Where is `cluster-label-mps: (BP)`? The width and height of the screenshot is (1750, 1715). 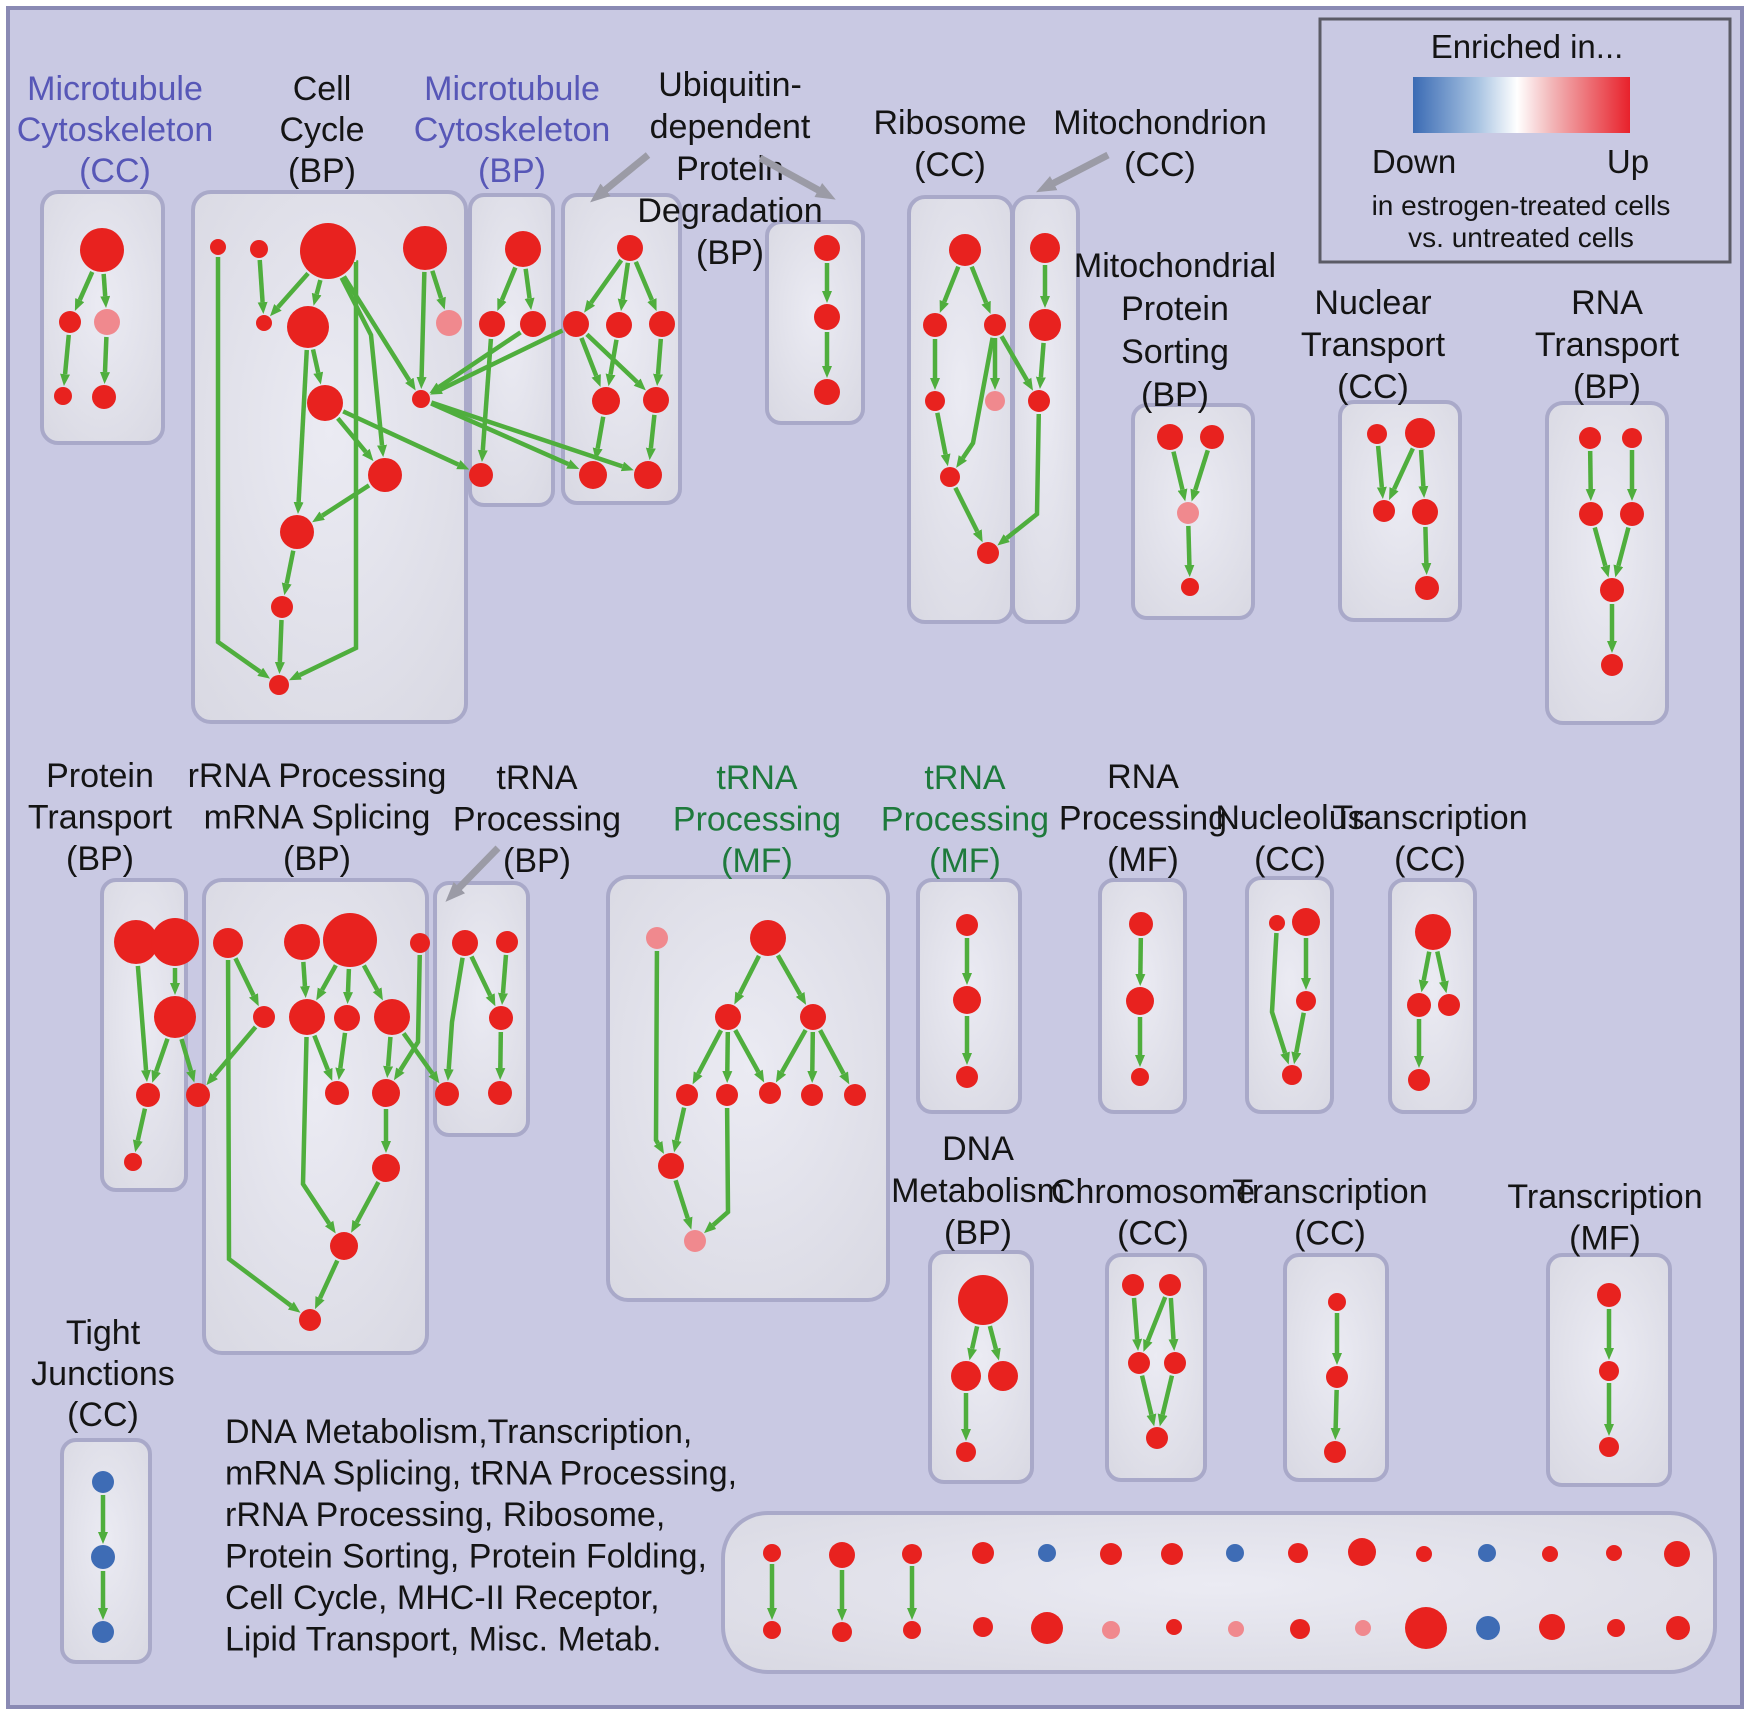
cluster-label-mps: (BP) is located at coordinates (1175, 395).